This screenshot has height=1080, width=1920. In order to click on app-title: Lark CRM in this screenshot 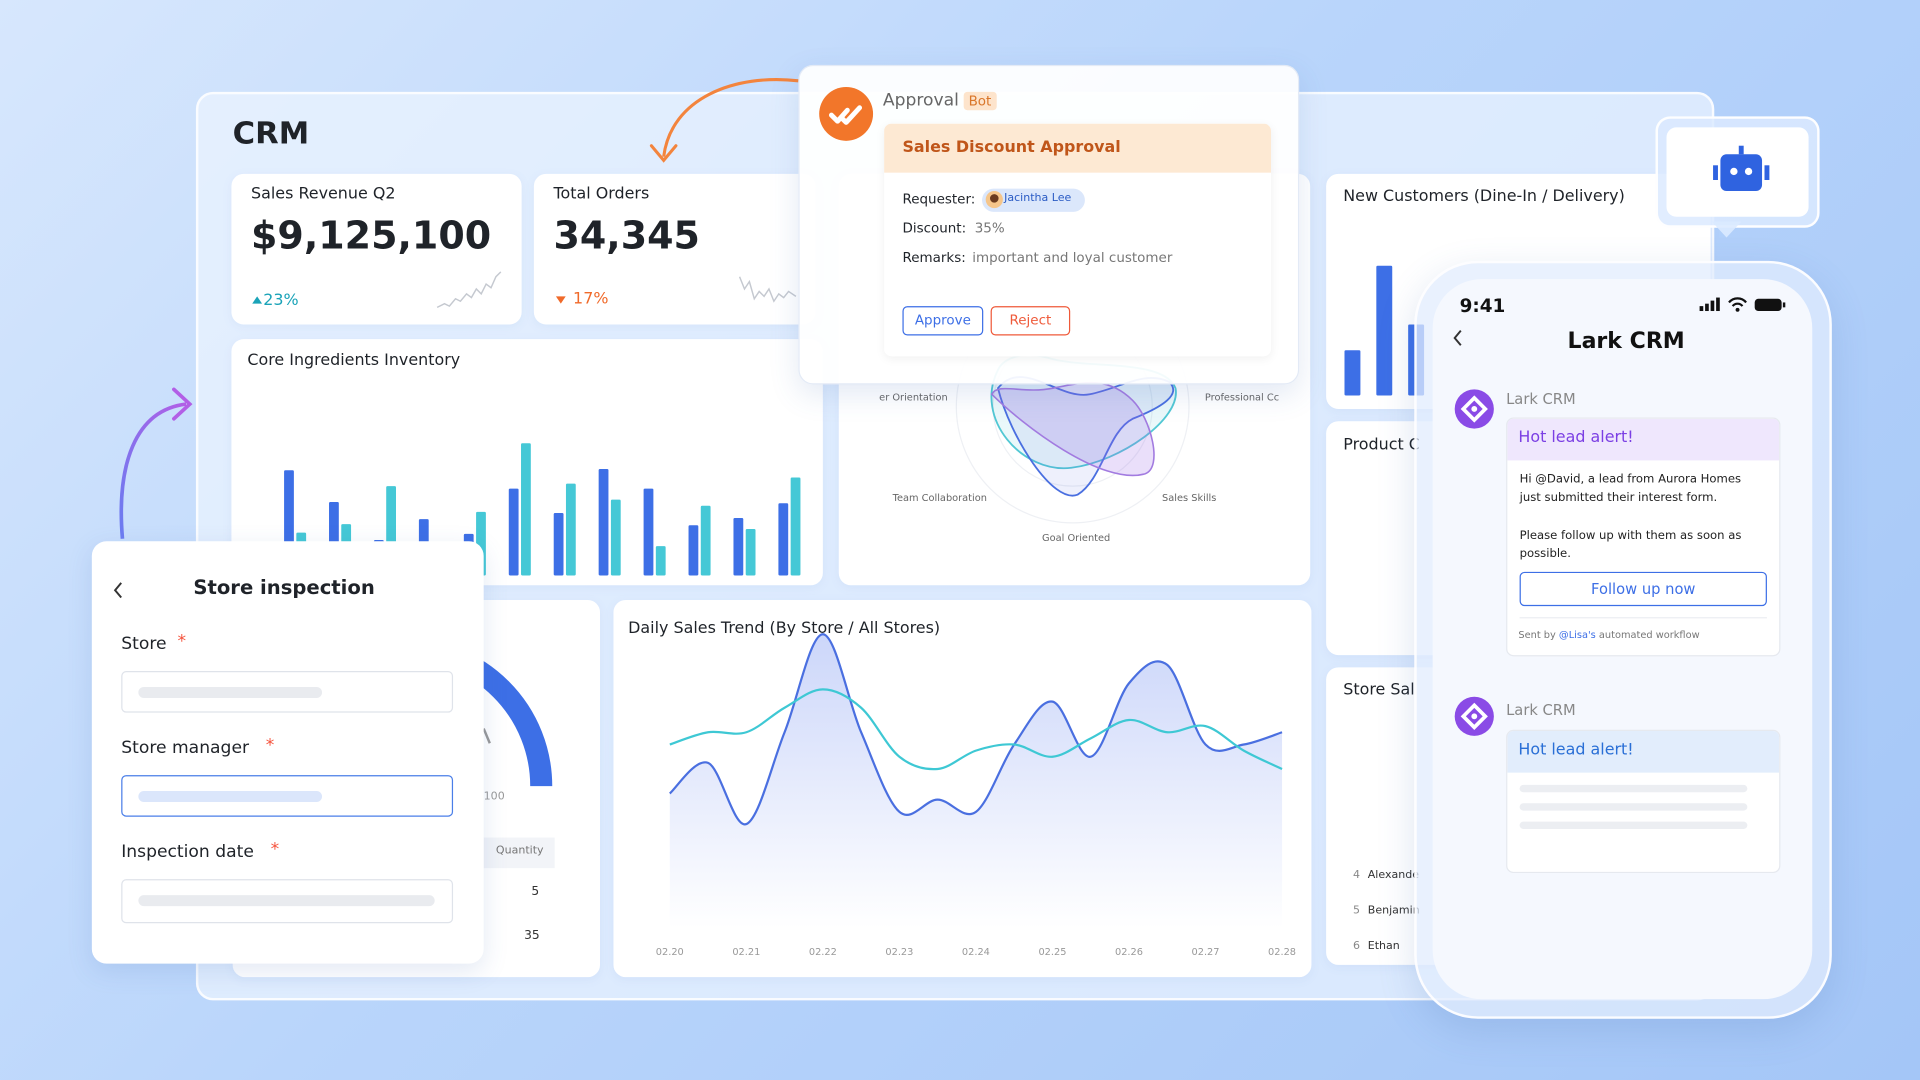, I will do `click(1626, 341)`.